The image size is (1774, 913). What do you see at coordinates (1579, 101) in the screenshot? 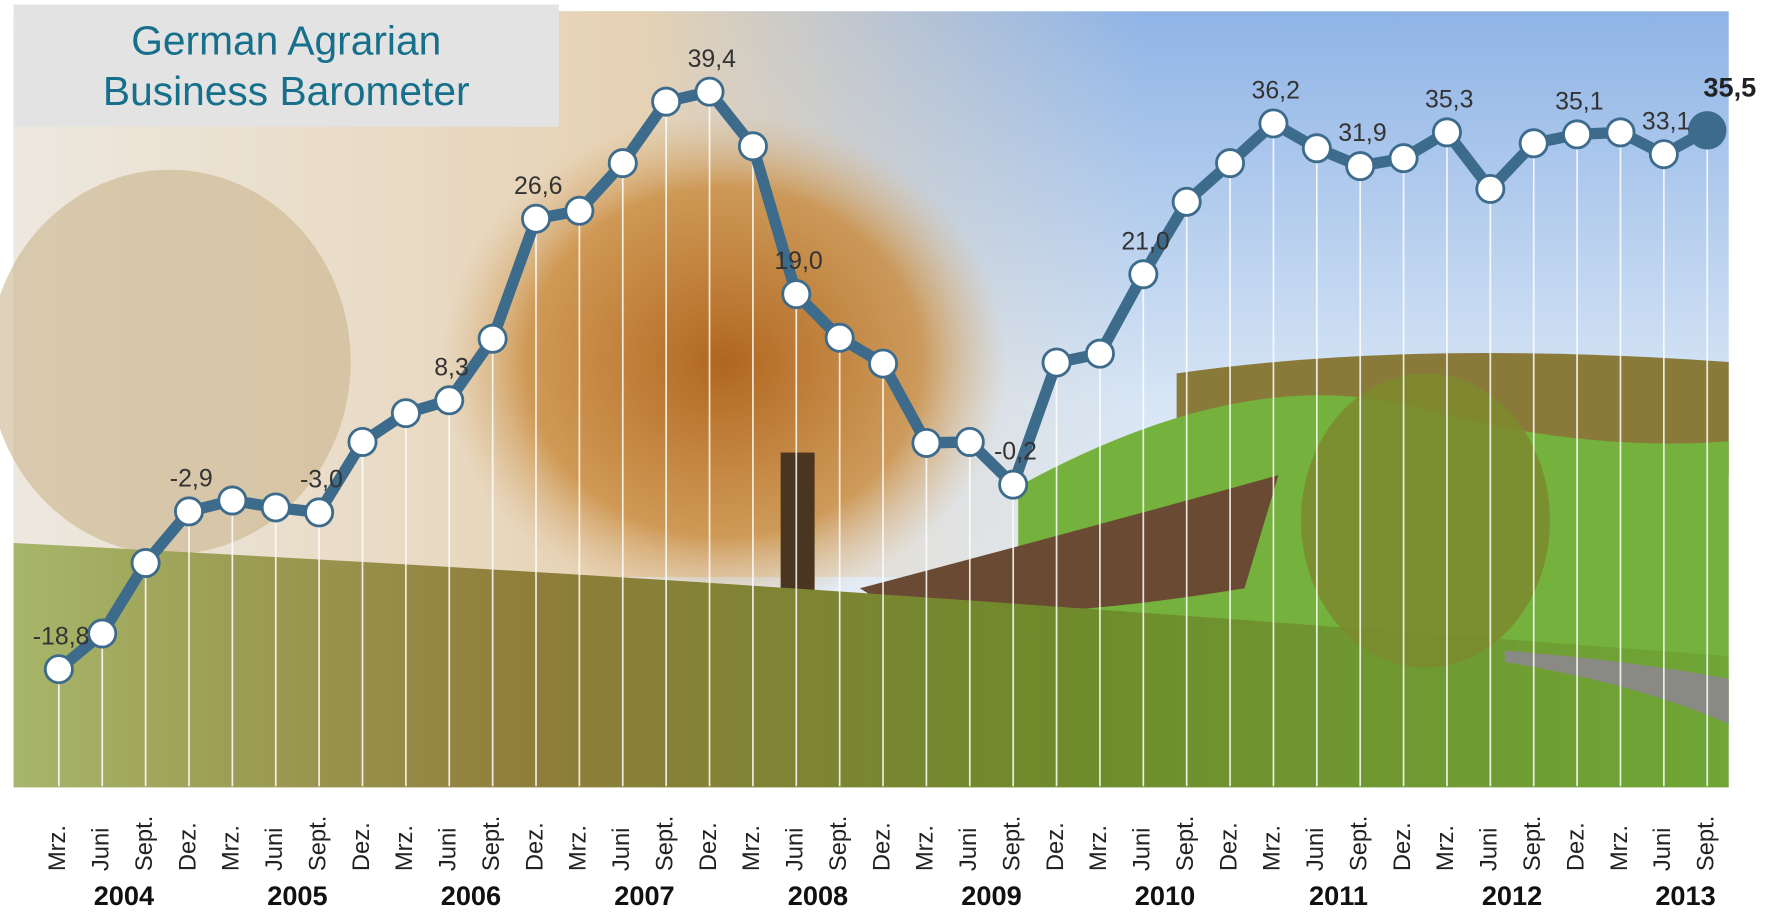
I see `value-label: 35,1` at bounding box center [1579, 101].